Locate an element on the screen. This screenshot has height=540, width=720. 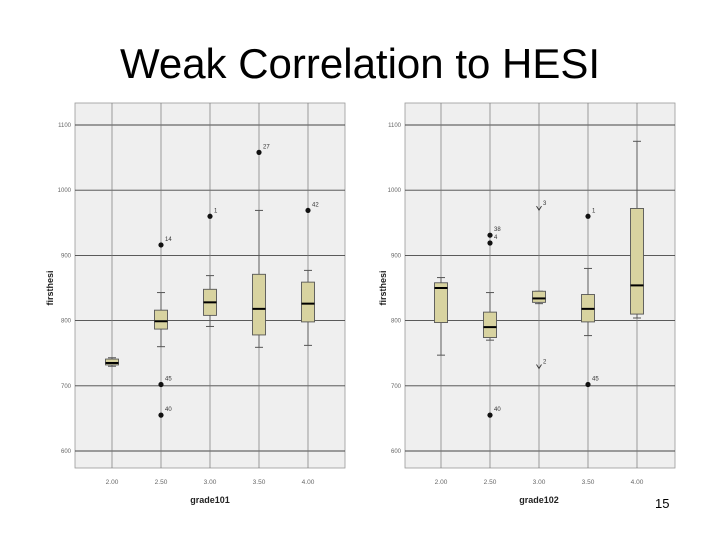
slide-title: Weak Correlation to HESI is located at coordinates (360, 63).